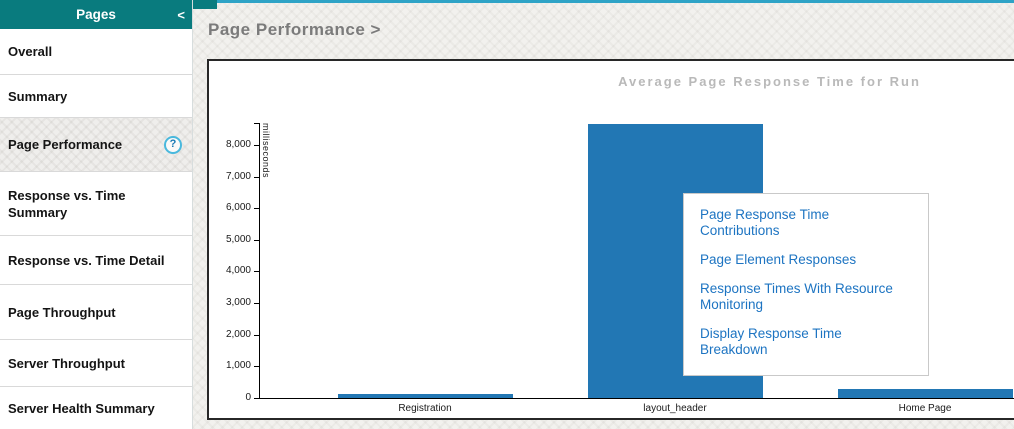 The width and height of the screenshot is (1014, 429). I want to click on sidebar-item-server-throughput: Server Throughput, so click(96, 363).